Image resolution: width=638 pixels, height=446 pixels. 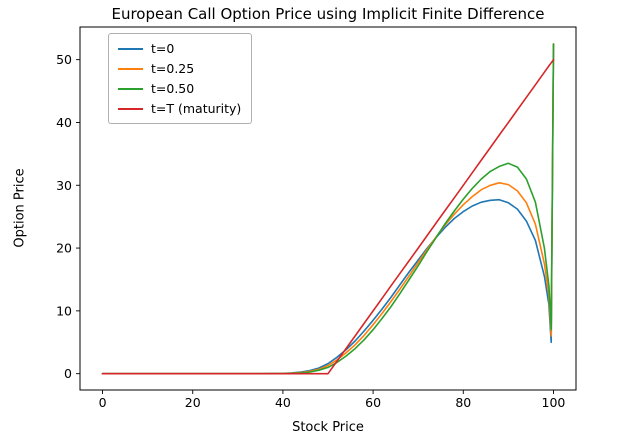 What do you see at coordinates (328, 427) in the screenshot?
I see `x-axis-label: Stock Price` at bounding box center [328, 427].